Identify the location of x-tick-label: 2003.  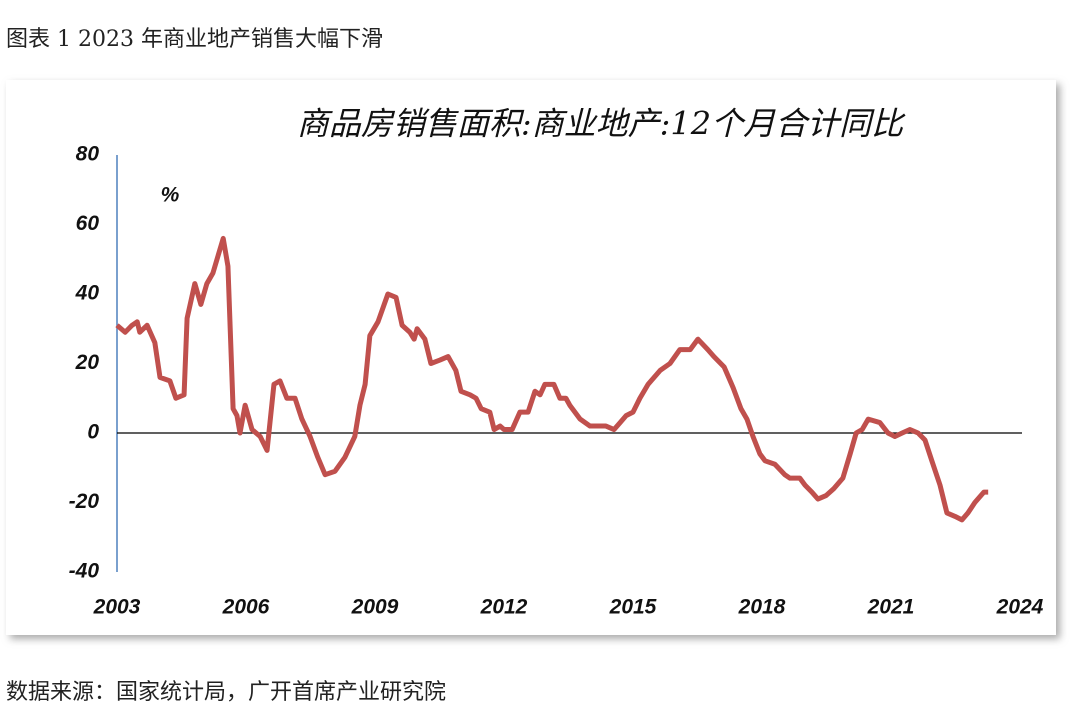
(117, 607).